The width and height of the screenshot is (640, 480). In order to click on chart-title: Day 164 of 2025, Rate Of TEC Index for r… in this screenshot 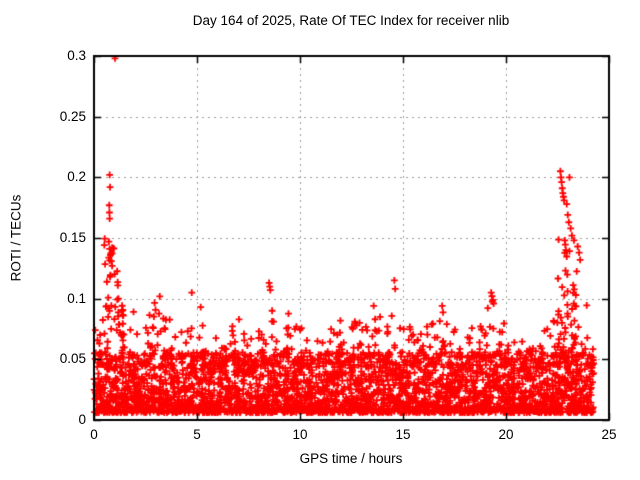, I will do `click(351, 20)`.